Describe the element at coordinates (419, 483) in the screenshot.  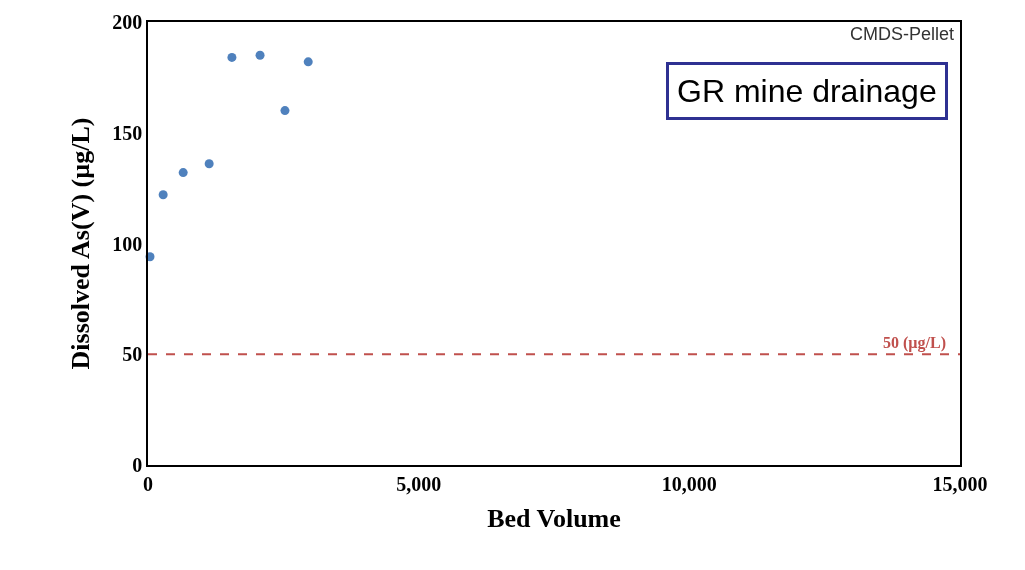
I see `x-tick-label: 5,000` at that location.